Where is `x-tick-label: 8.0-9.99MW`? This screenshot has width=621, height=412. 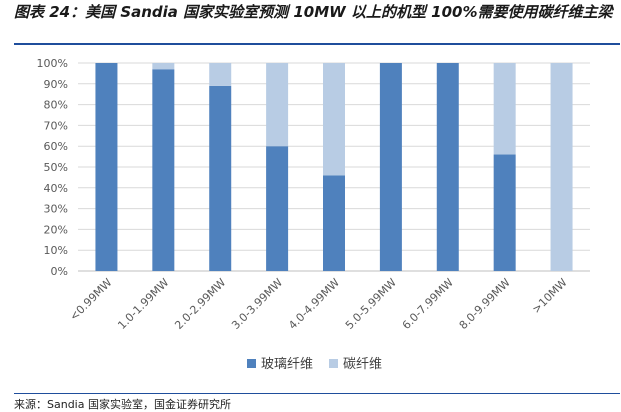
x-tick-label: 8.0-9.99MW is located at coordinates (485, 304).